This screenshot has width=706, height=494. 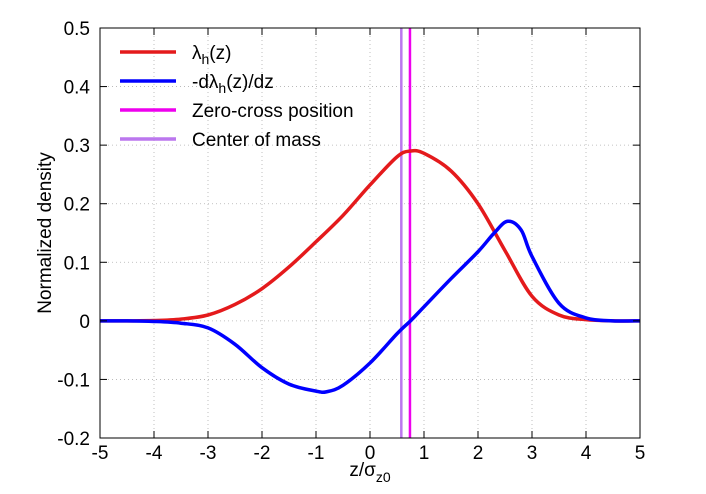 I want to click on x-tick-label: 3, so click(x=532, y=453).